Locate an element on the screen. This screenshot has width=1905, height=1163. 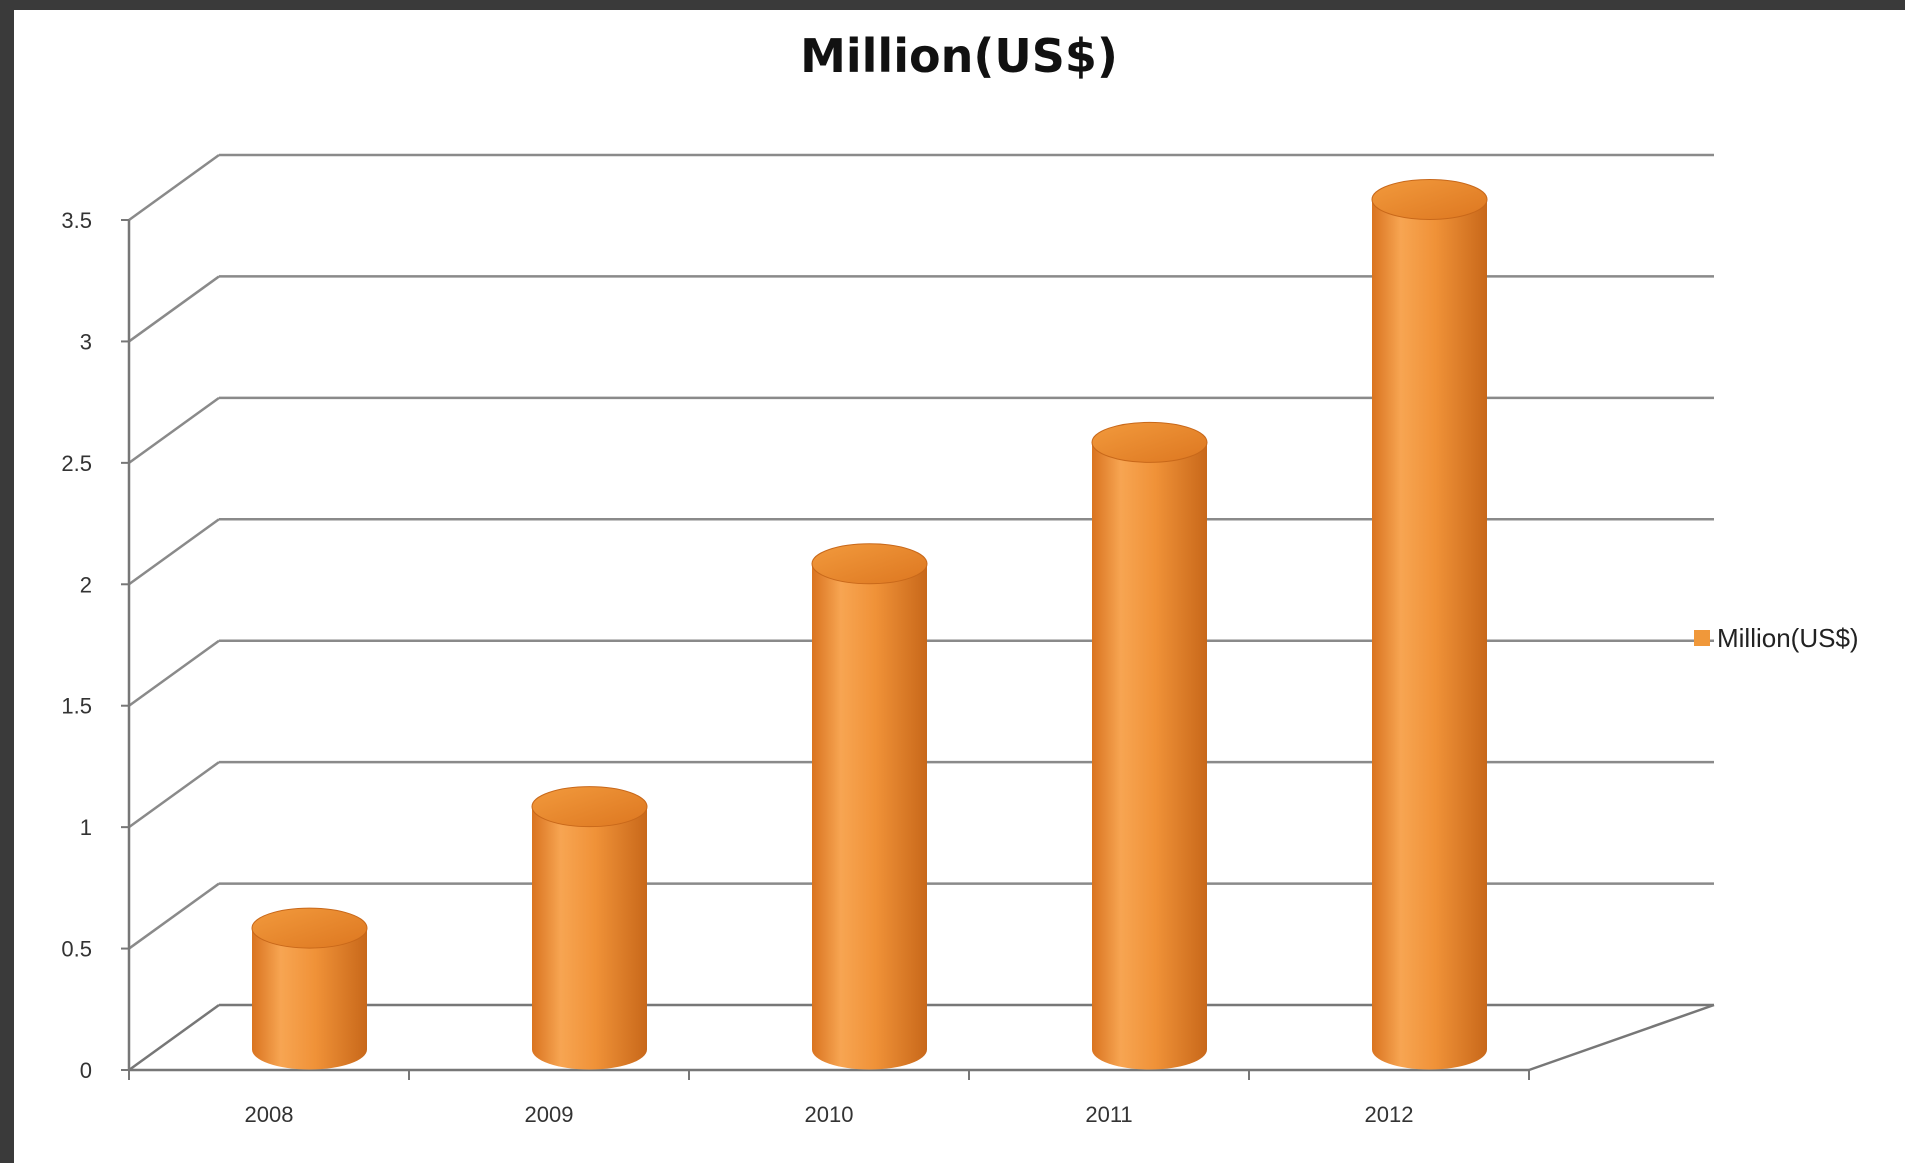
y-tick-labels: 0 0.5 1 1.5 2 2.5 3 3.5 is located at coordinates (76, 645).